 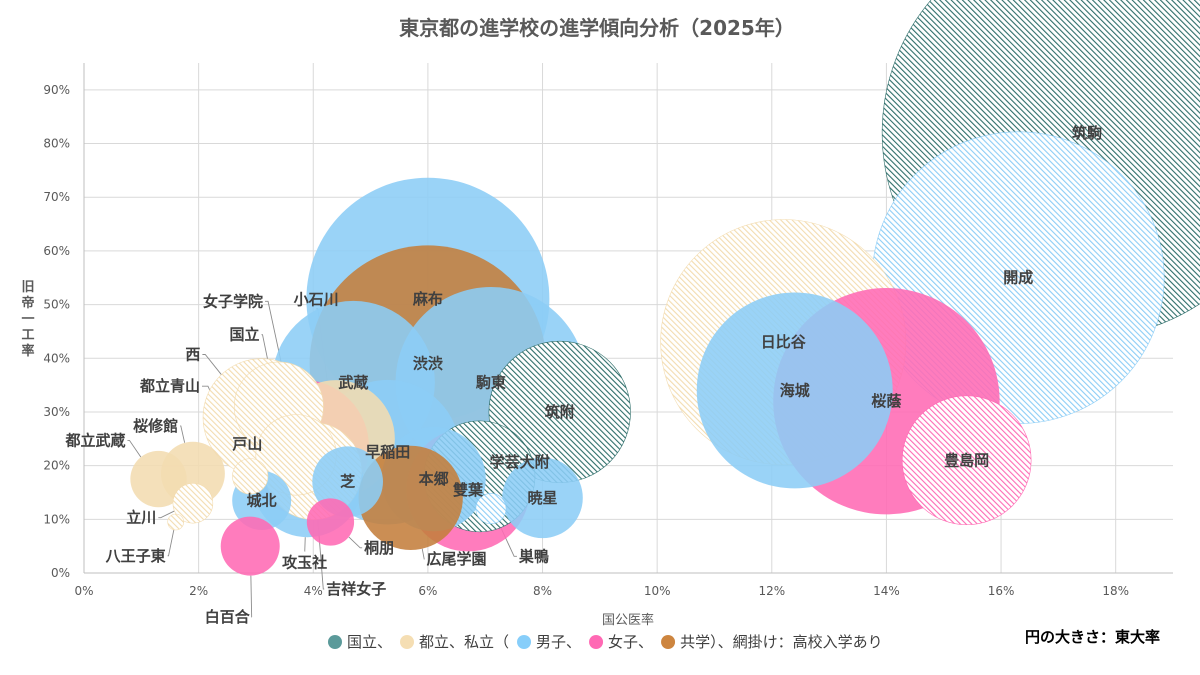 What do you see at coordinates (83, 591) in the screenshot?
I see `x-tick-label: 0%` at bounding box center [83, 591].